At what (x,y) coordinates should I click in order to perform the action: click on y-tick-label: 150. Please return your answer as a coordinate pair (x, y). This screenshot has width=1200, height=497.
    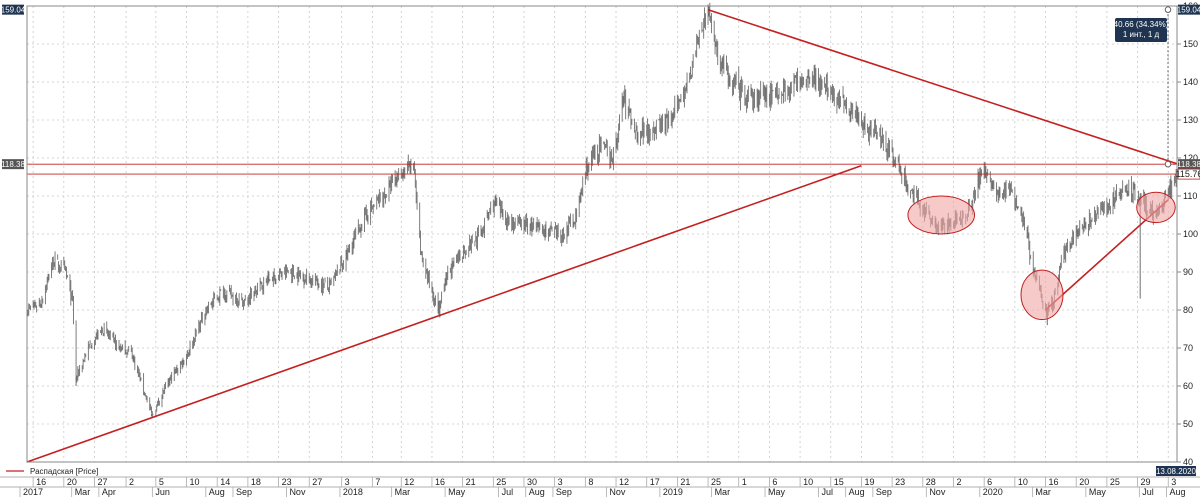
    Looking at the image, I should click on (1190, 44).